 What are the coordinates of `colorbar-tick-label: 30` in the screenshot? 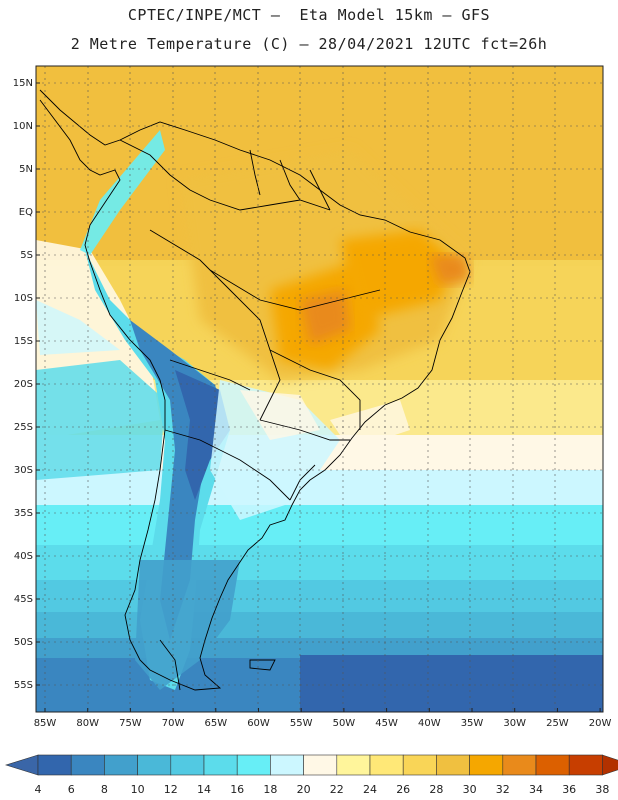 It's located at (470, 789).